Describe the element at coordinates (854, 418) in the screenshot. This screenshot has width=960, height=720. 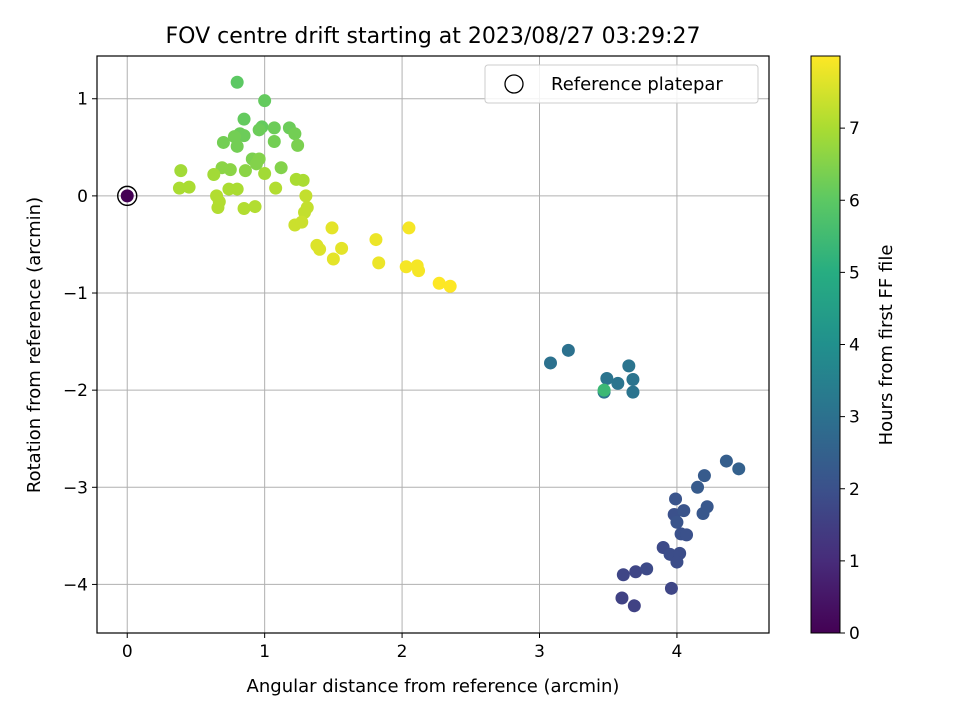
I see `colorbar-tick-label: 3` at that location.